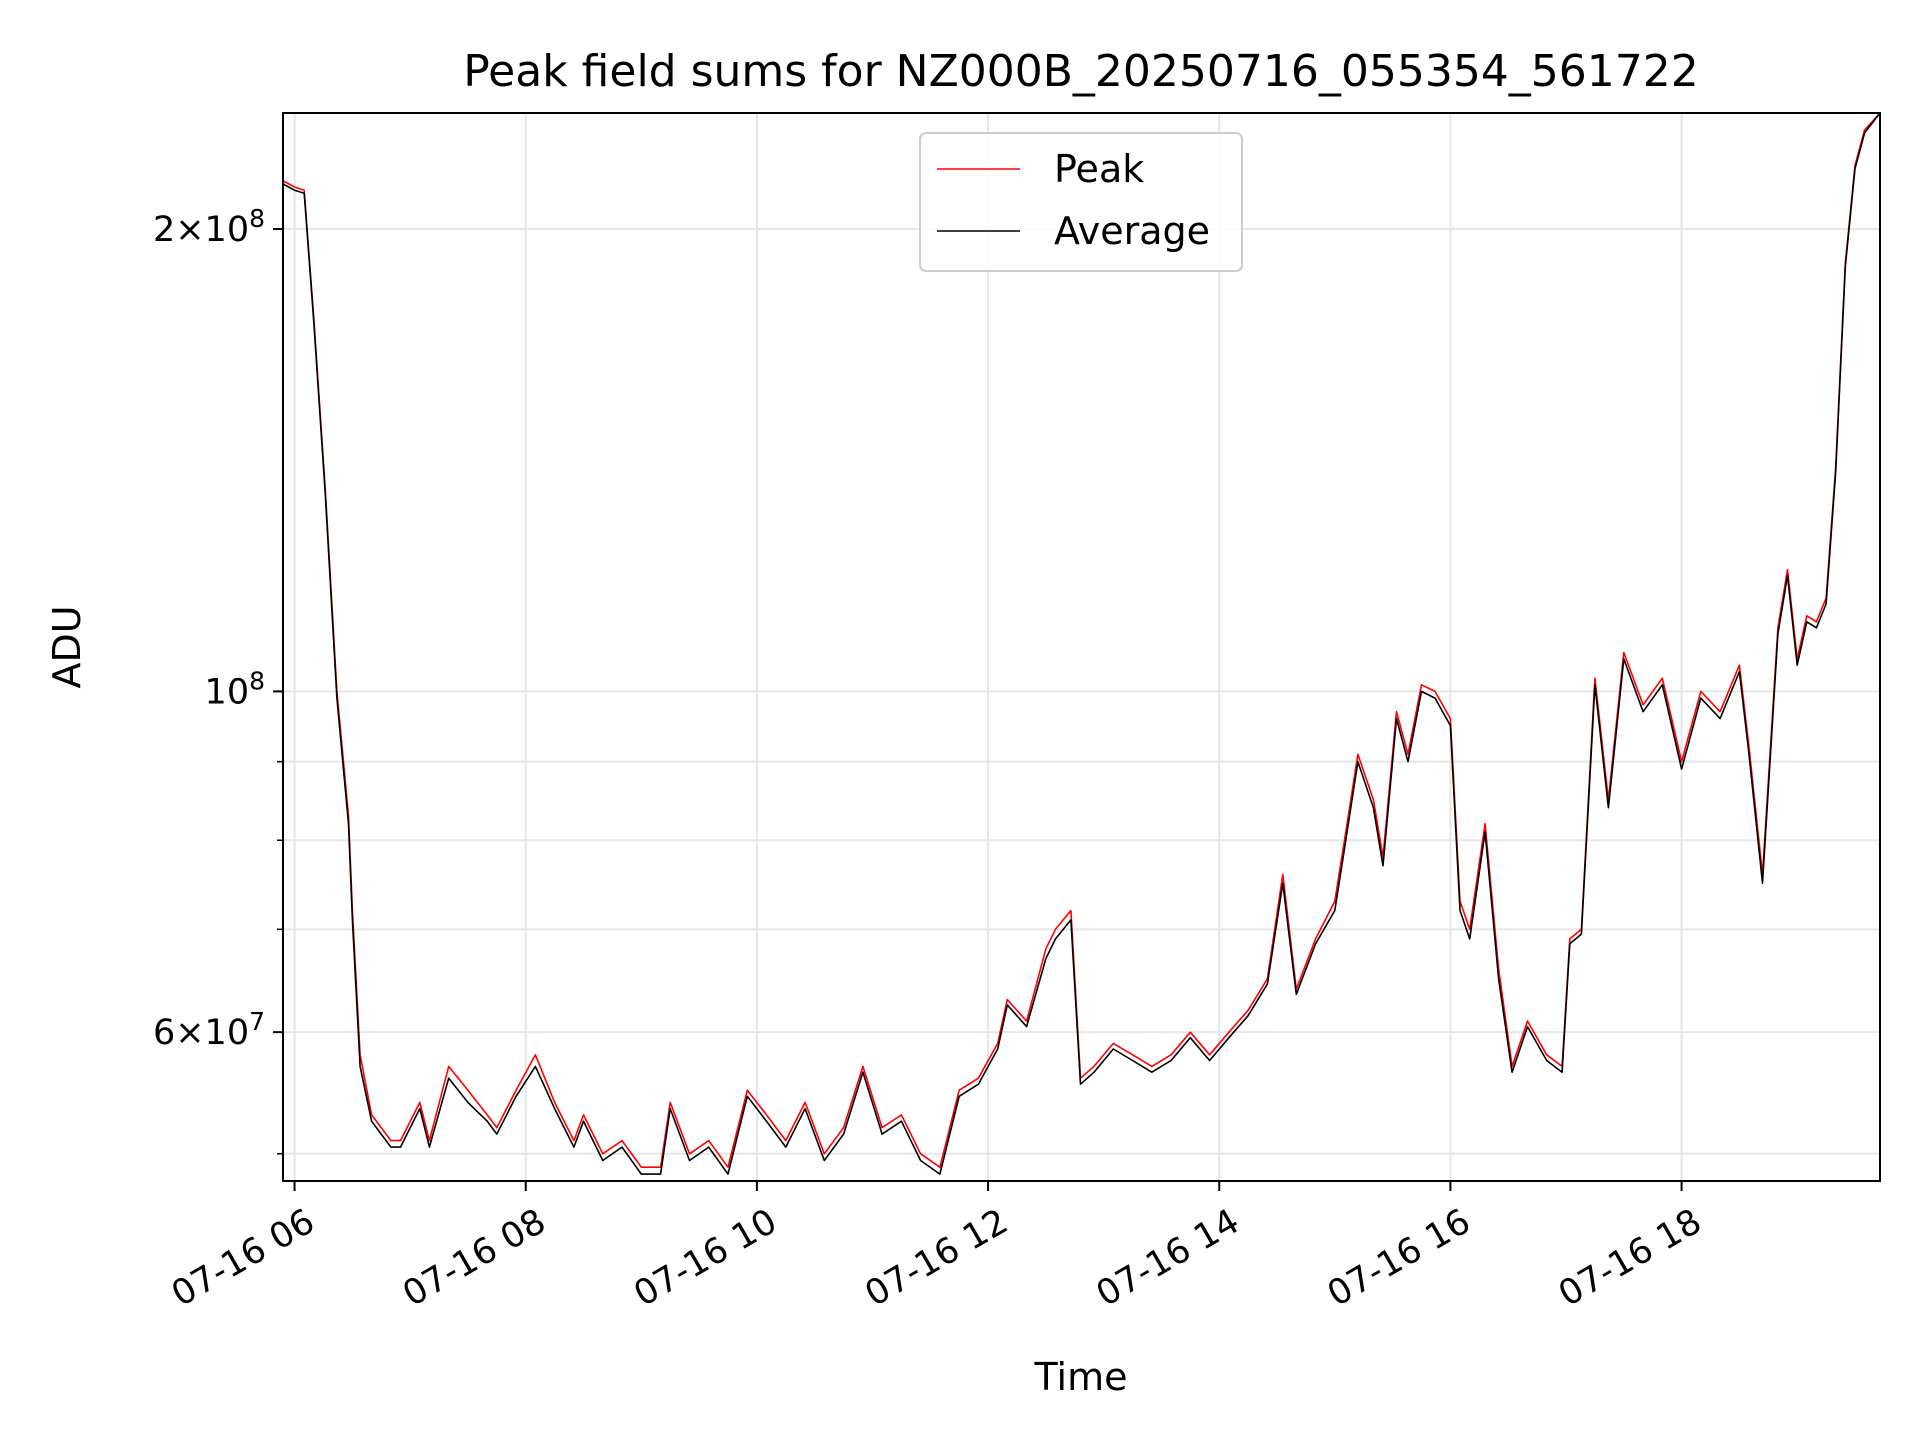 This screenshot has width=1920, height=1440. What do you see at coordinates (67, 646) in the screenshot?
I see `y-axis-label: ADU` at bounding box center [67, 646].